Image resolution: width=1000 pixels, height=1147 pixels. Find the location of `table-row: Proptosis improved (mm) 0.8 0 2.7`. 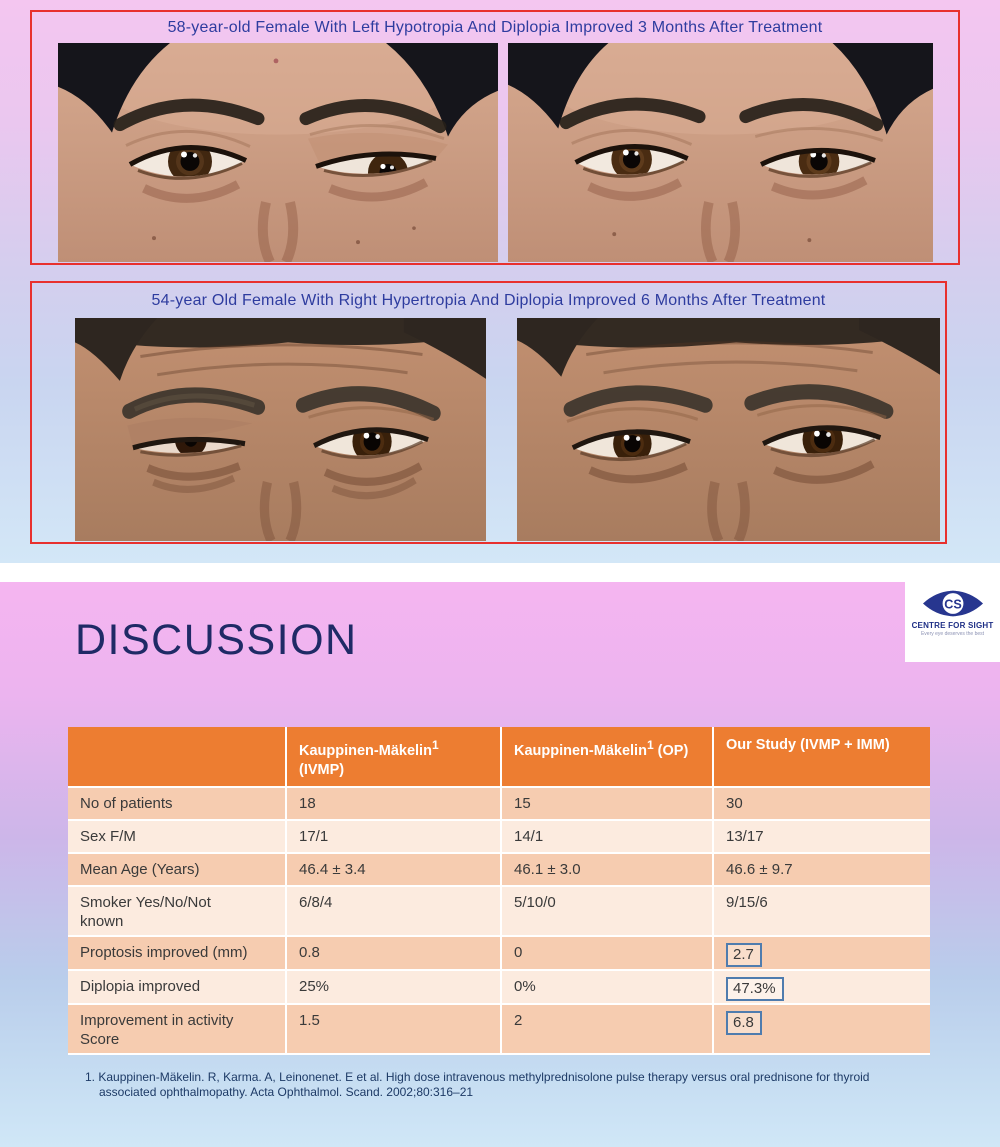

table-row: Proptosis improved (mm) 0.8 0 2.7 is located at coordinates (499, 953).